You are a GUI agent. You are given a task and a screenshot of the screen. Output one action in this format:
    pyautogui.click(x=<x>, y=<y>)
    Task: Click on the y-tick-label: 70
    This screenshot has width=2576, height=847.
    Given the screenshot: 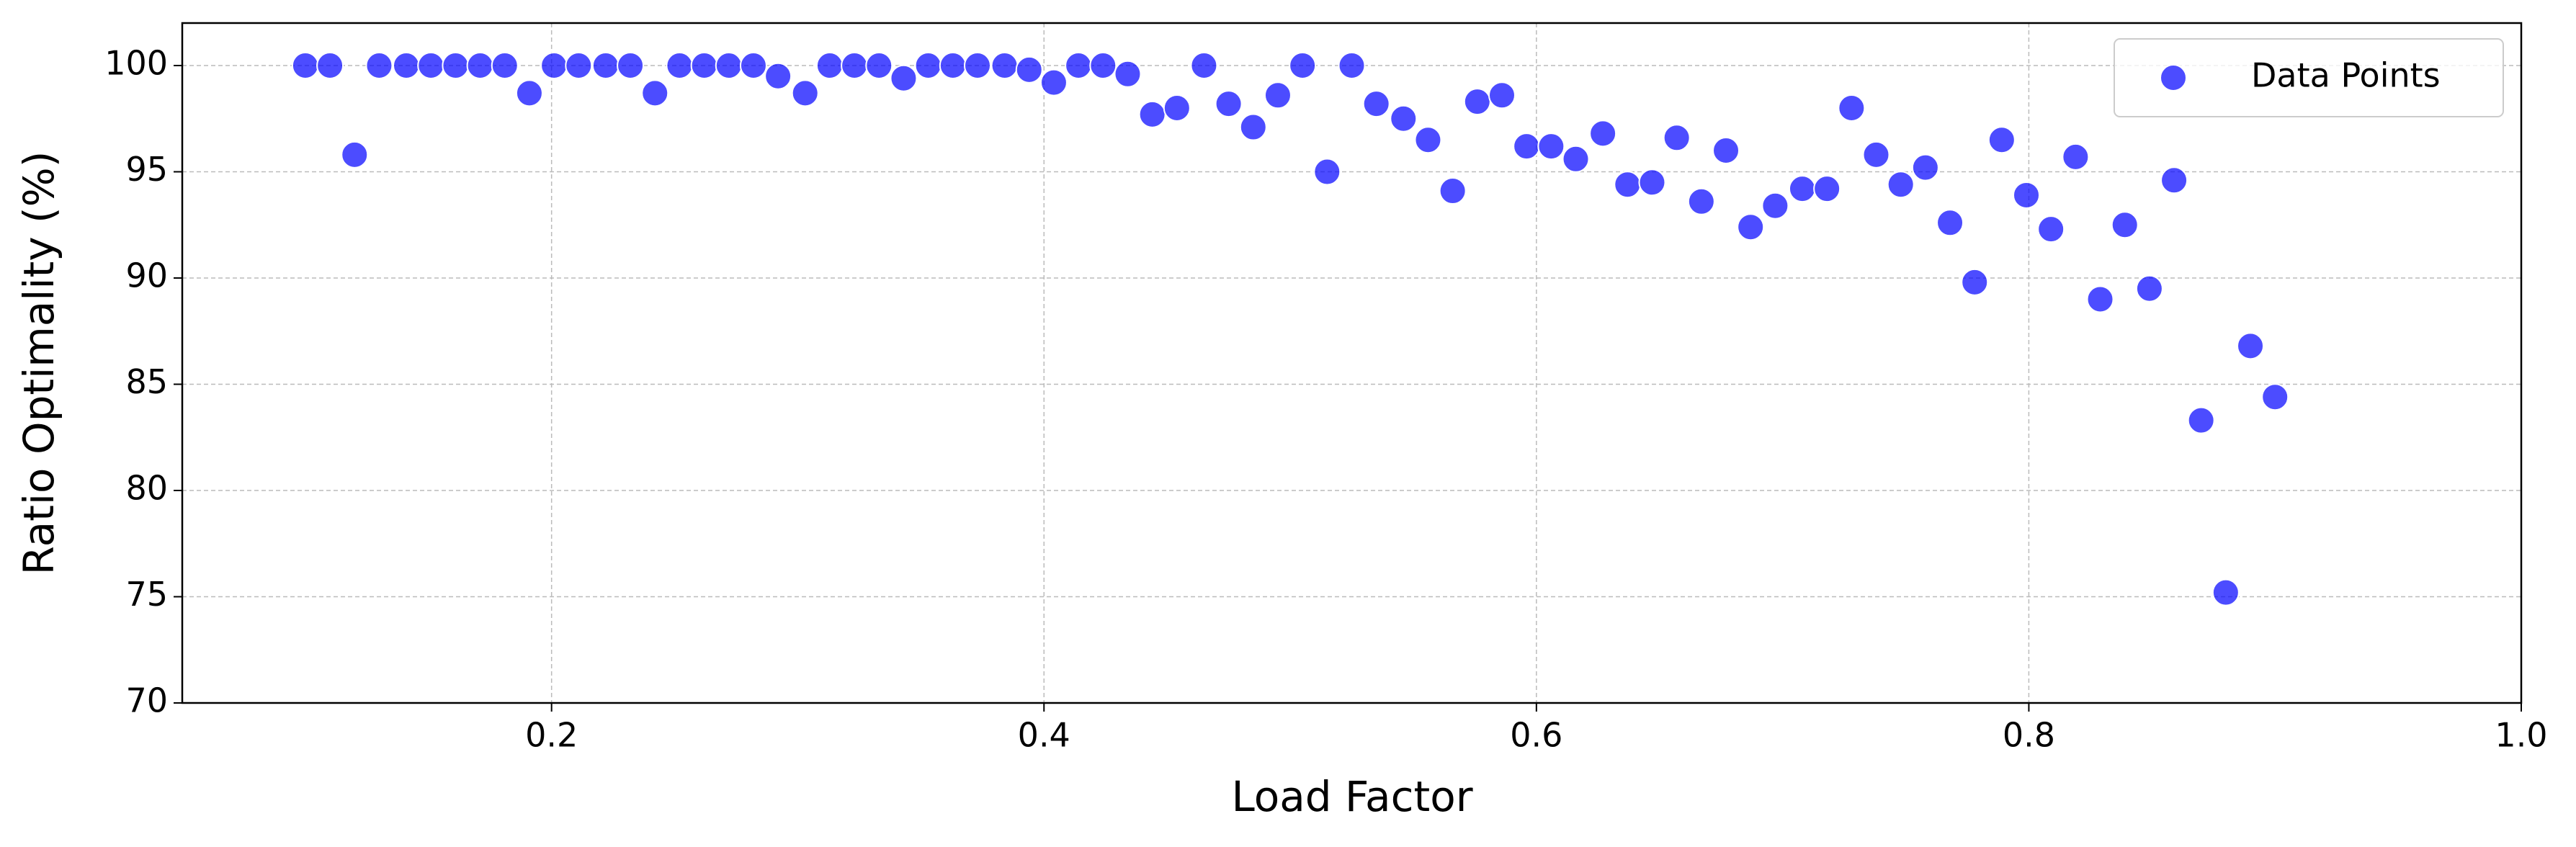 What is the action you would take?
    pyautogui.click(x=146, y=700)
    